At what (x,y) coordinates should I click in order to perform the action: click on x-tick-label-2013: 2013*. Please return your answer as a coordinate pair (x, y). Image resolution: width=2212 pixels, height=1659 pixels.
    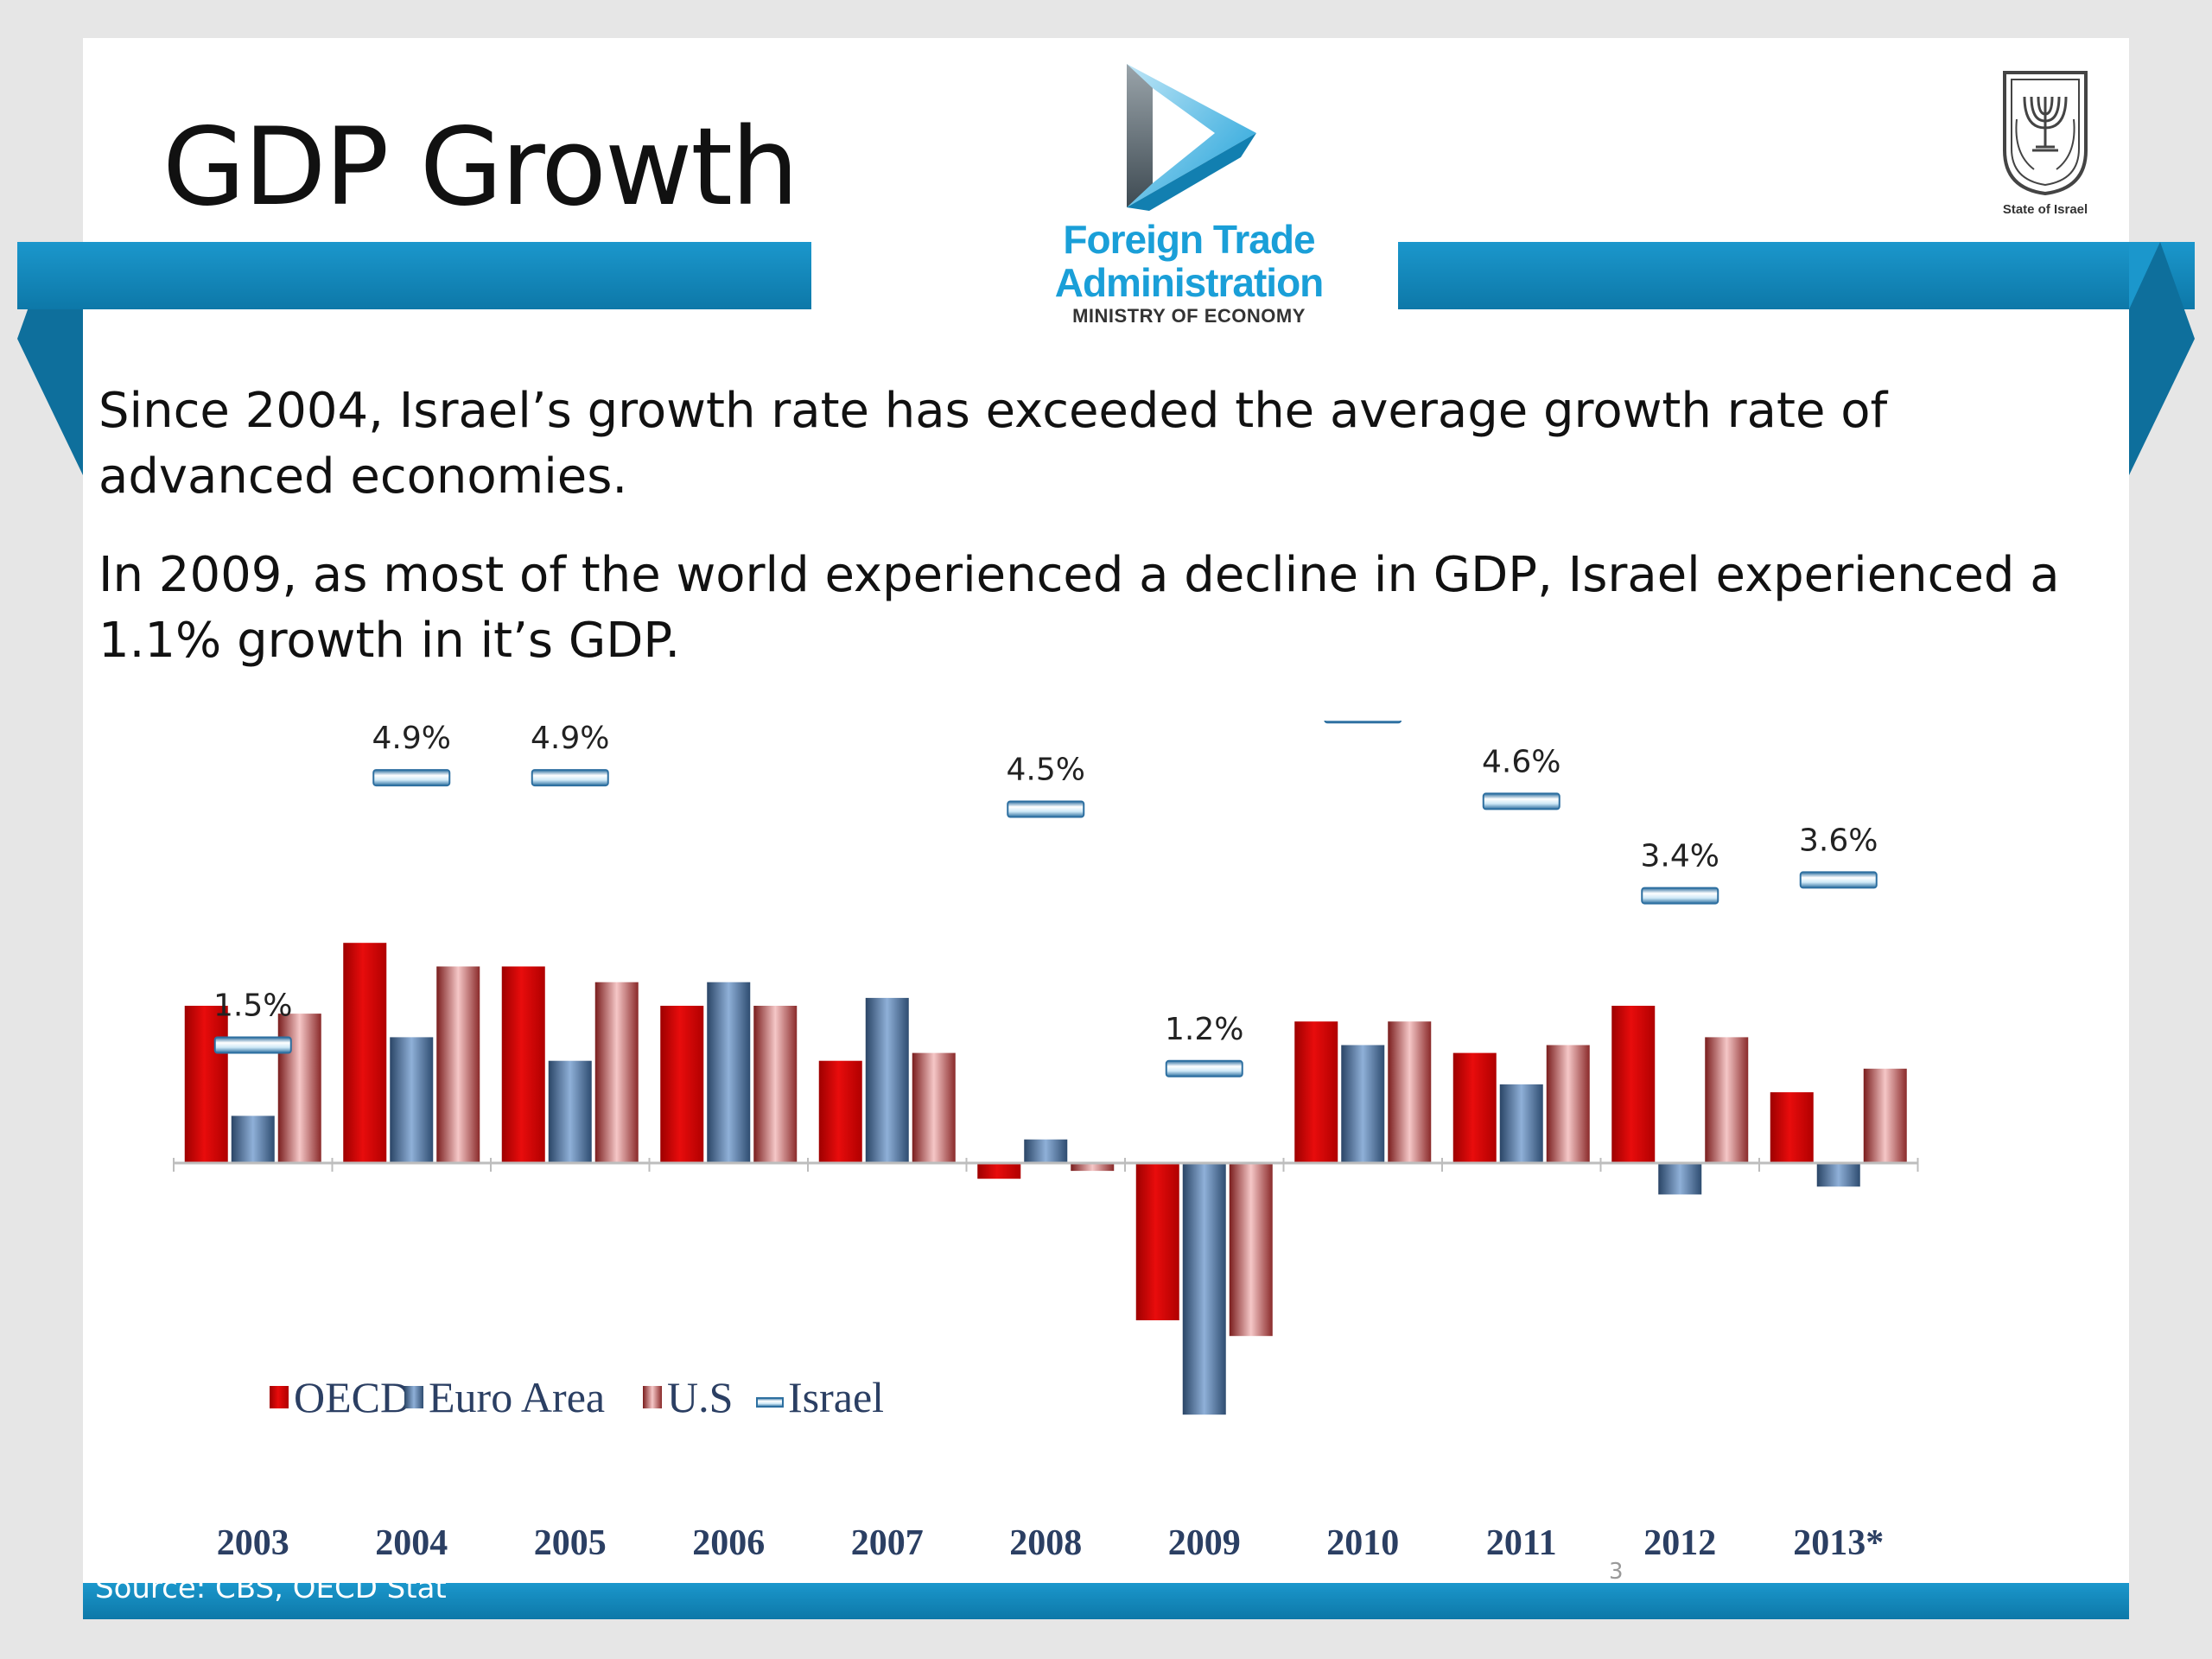
    Looking at the image, I should click on (1838, 1543).